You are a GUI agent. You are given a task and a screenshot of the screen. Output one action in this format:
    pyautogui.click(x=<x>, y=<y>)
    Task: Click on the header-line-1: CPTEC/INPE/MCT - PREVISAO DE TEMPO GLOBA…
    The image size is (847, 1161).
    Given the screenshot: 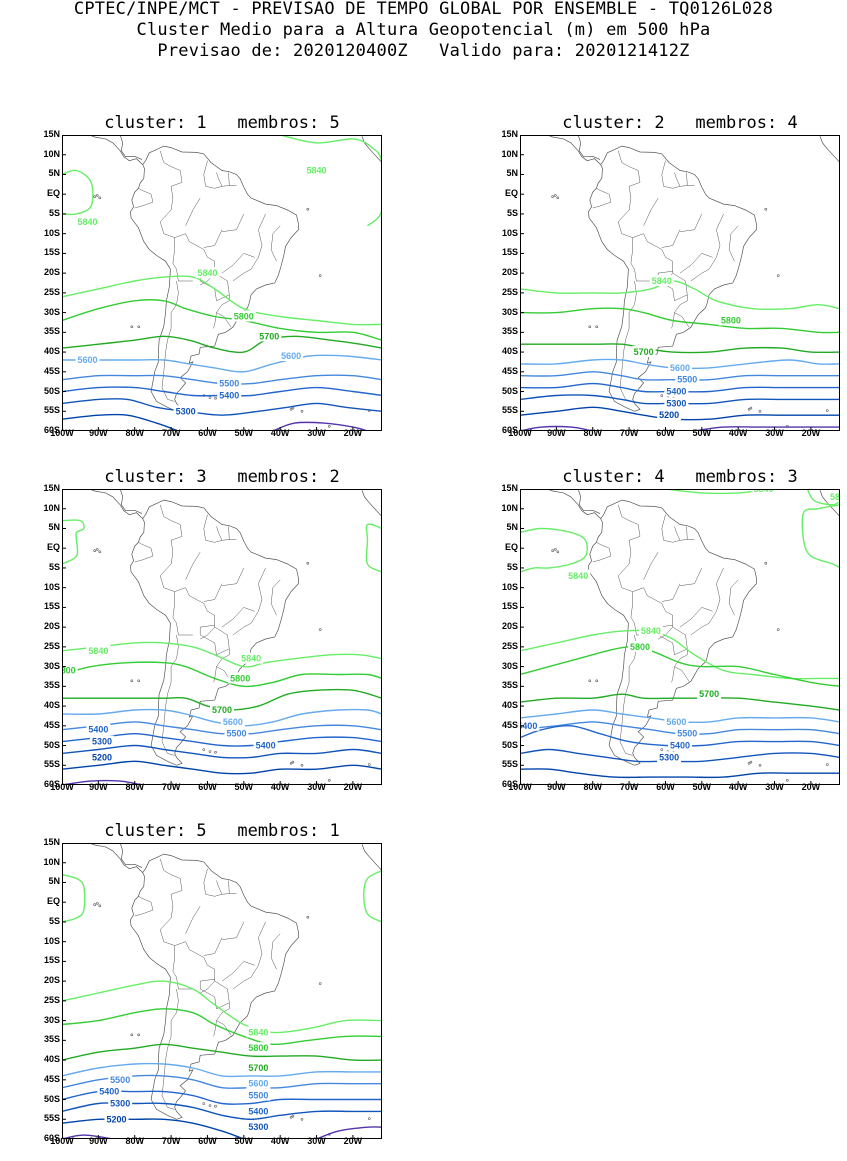 What is the action you would take?
    pyautogui.click(x=423, y=9)
    